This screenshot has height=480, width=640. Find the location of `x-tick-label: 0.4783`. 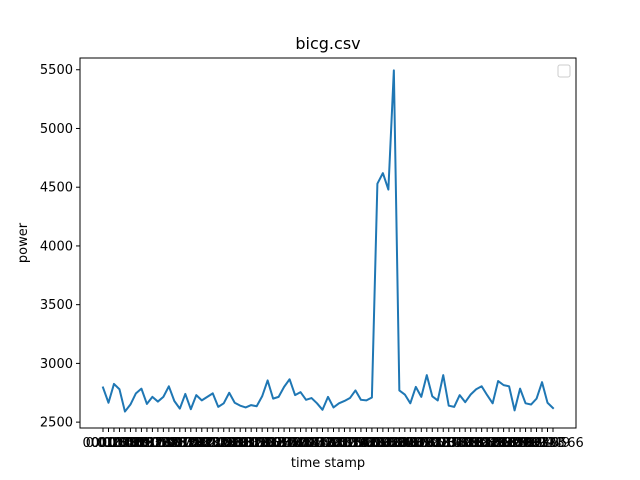

x-tick-label: 0.4783 is located at coordinates (328, 443).